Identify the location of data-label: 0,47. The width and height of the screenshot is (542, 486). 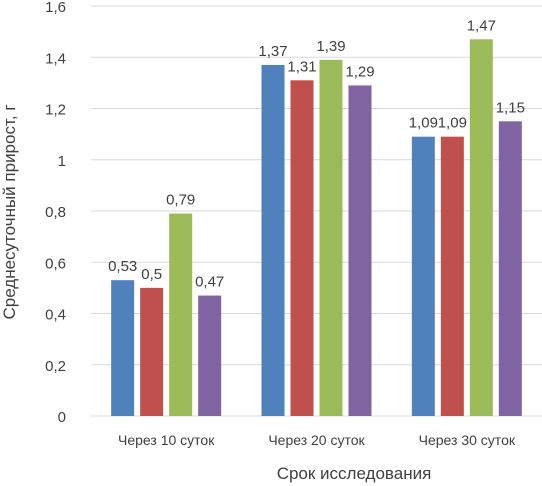
(209, 282).